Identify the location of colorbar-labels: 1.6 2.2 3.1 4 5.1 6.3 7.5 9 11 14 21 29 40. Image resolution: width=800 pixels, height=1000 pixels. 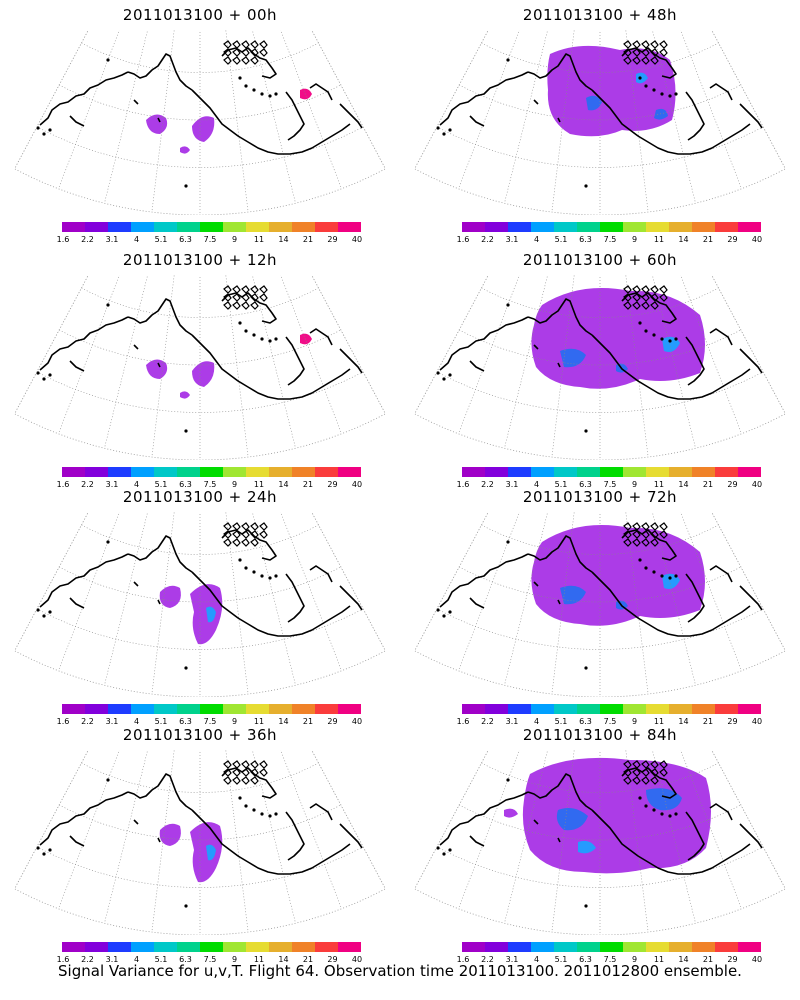
(610, 240).